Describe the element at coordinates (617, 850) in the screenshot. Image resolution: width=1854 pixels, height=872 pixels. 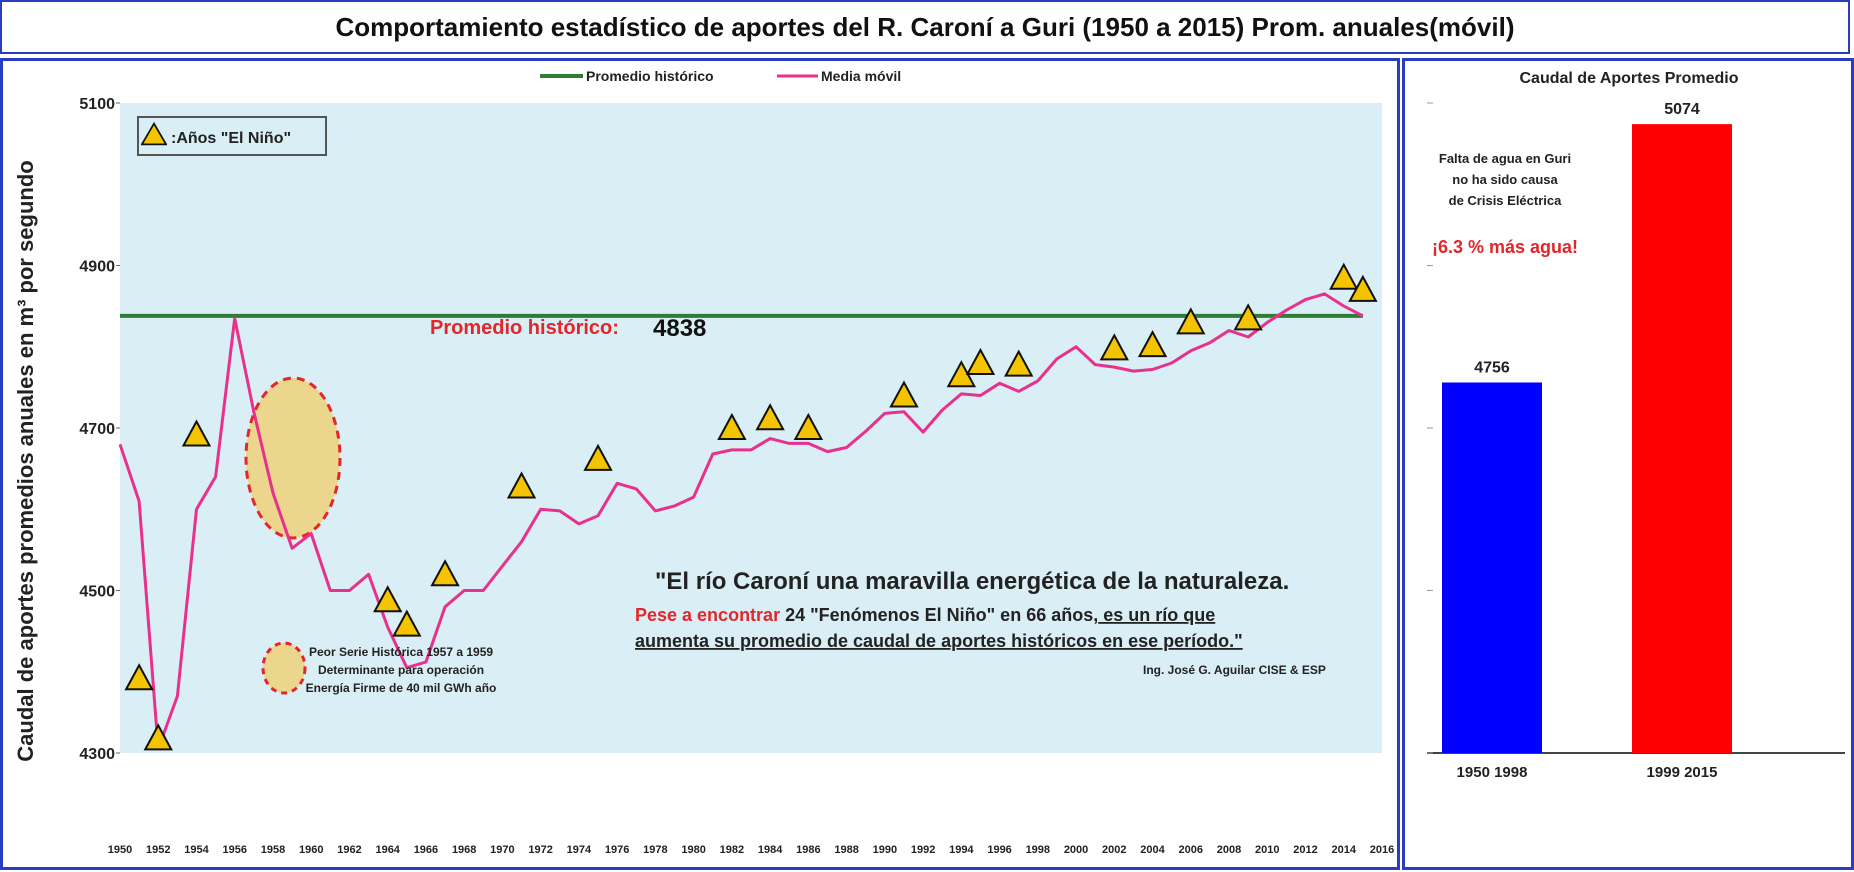
I see `x-tick-label: 1976` at that location.